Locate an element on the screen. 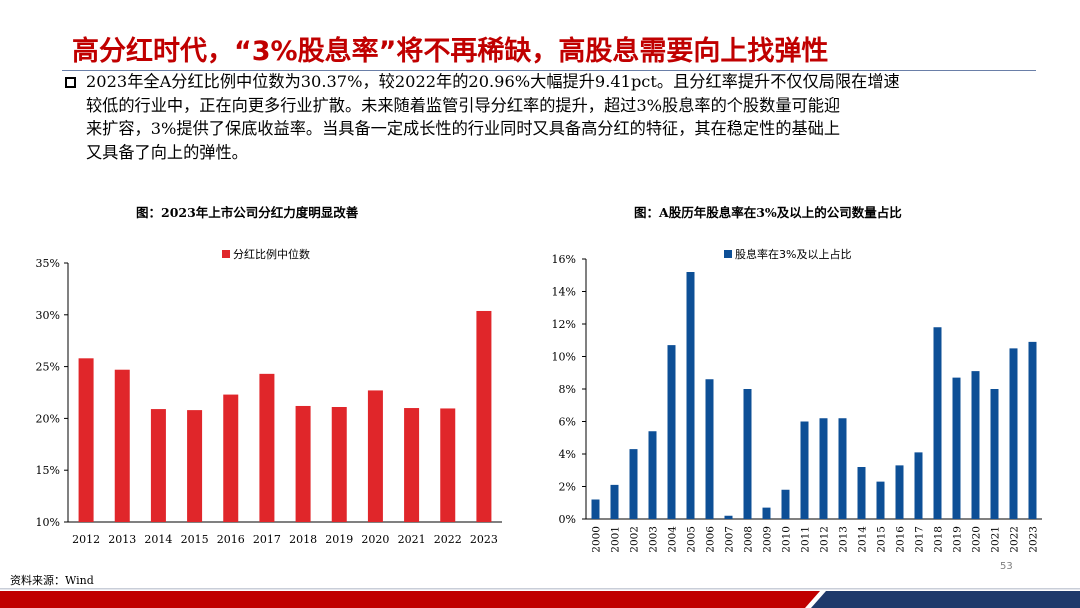 This screenshot has width=1080, height=608. right-x-tick-label: 2010 is located at coordinates (787, 539).